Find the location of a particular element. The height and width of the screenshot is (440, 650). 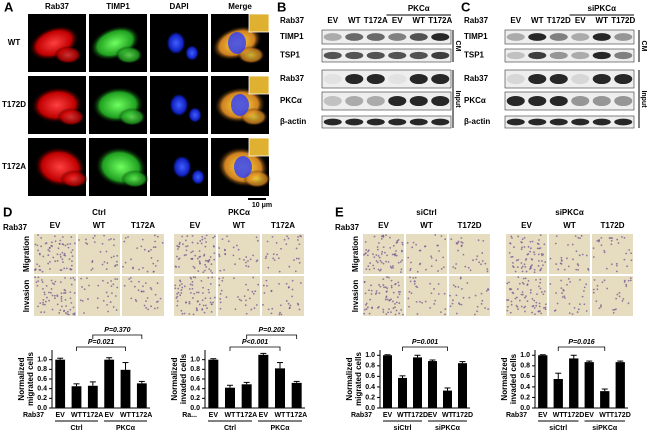

bar is located at coordinates (605, 399).